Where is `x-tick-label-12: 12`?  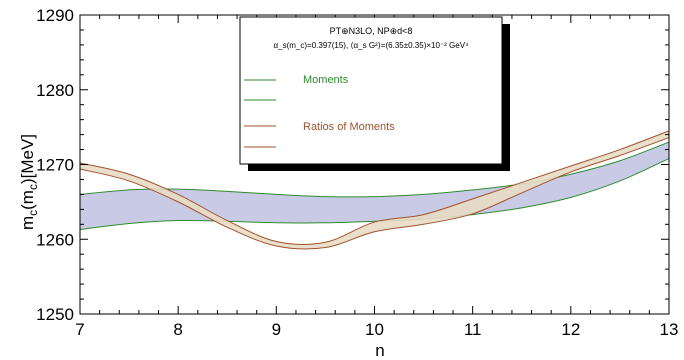
x-tick-label-12: 12 is located at coordinates (570, 329).